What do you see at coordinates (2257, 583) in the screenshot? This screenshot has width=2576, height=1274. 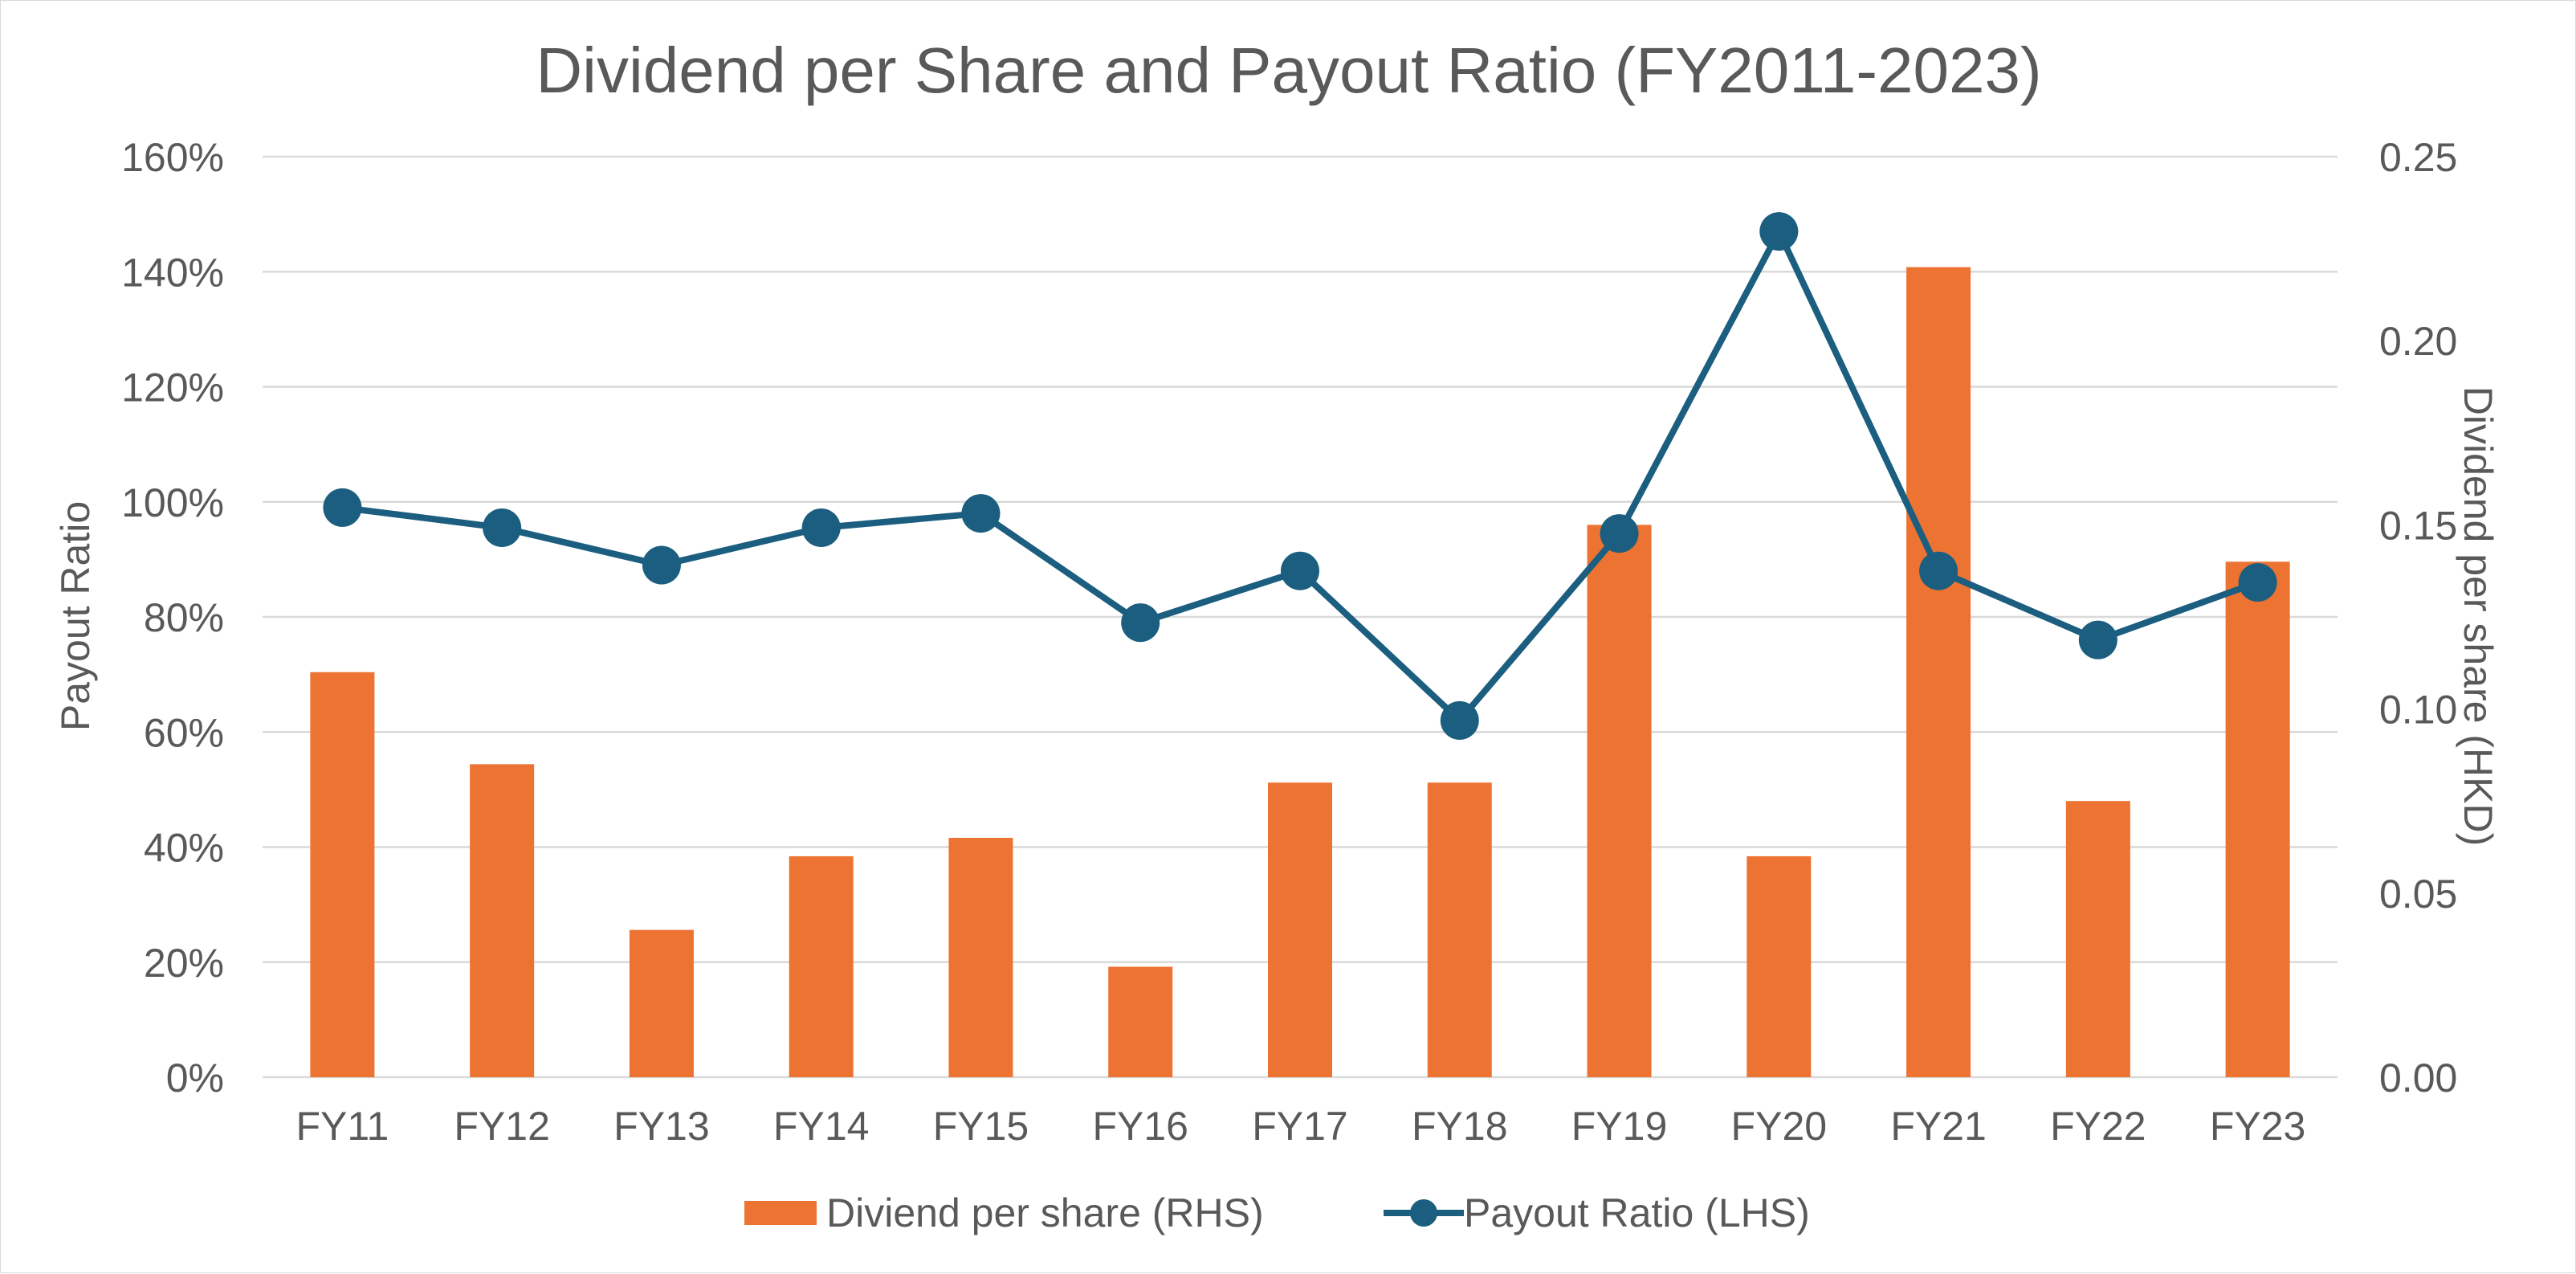 I see `payout-point-fy23` at bounding box center [2257, 583].